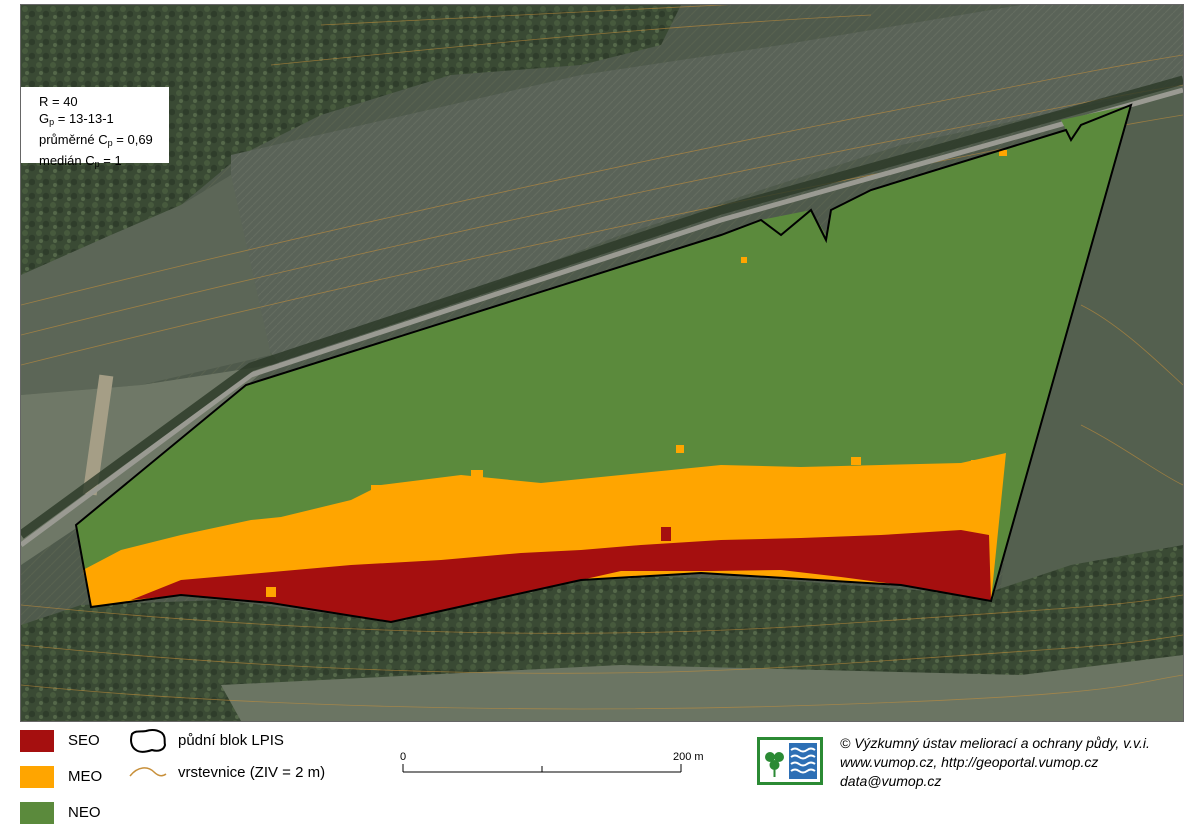  What do you see at coordinates (148, 740) in the screenshot?
I see `lpis-block-icon` at bounding box center [148, 740].